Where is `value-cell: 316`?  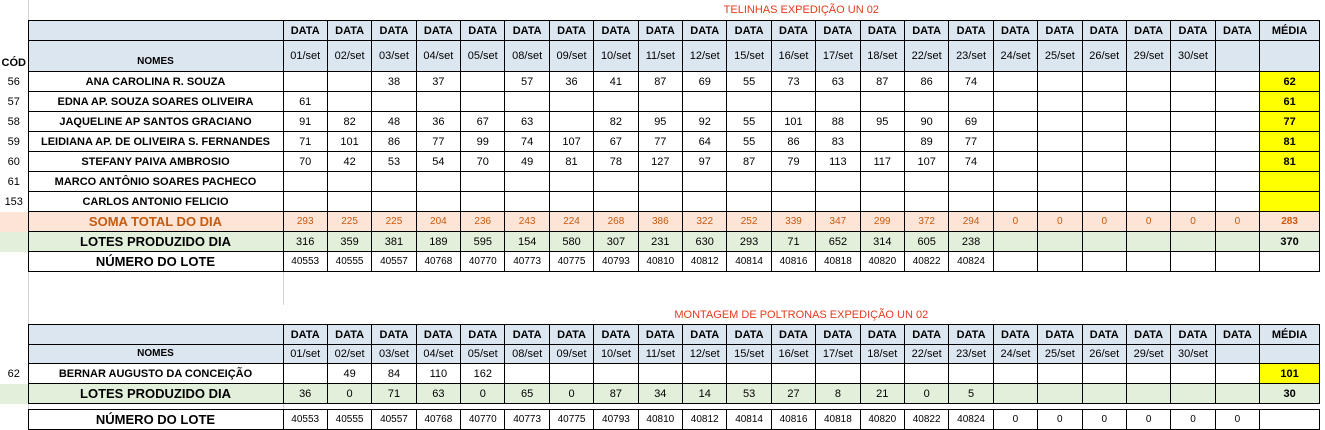
value-cell: 316 is located at coordinates (305, 241).